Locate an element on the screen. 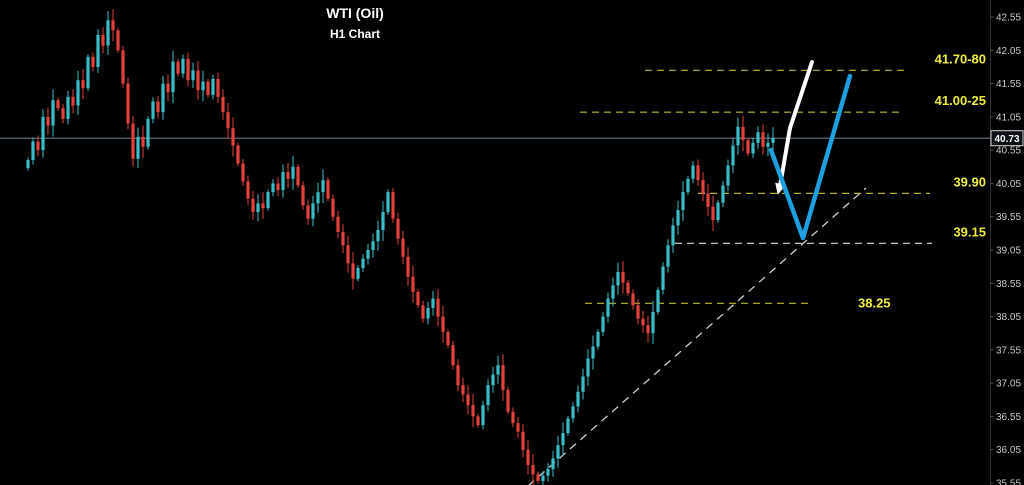  axis-price-label: 36.55 is located at coordinates (1008, 417).